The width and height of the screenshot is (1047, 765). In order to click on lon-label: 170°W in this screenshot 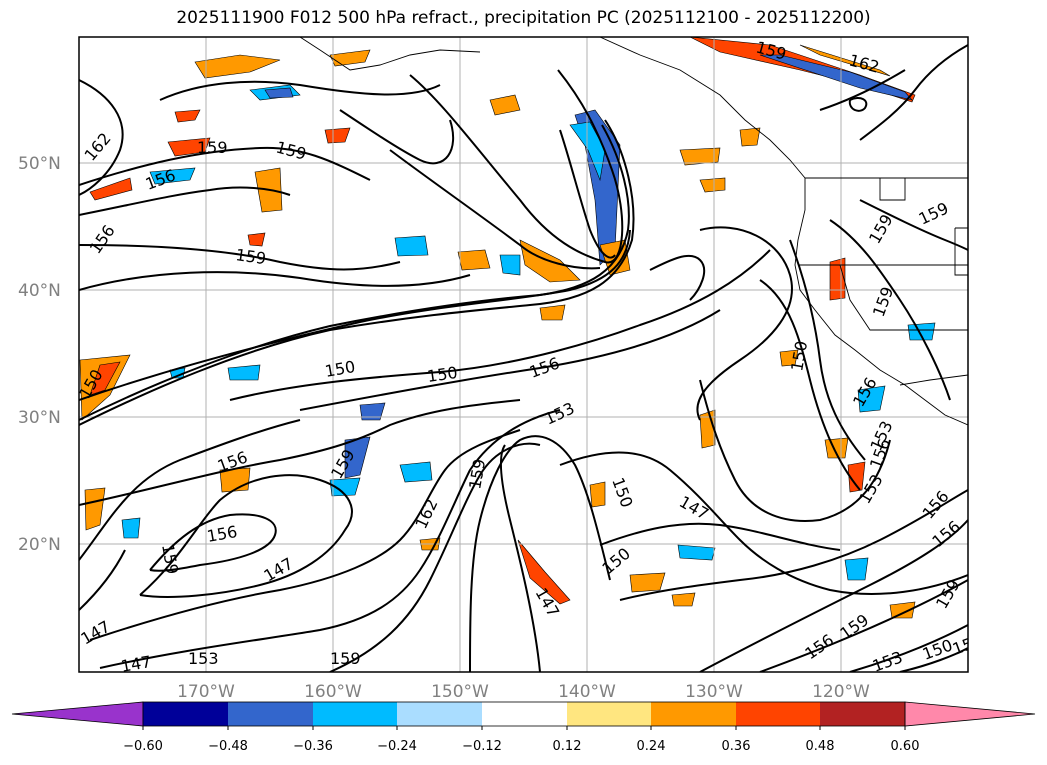, I will do `click(206, 692)`.